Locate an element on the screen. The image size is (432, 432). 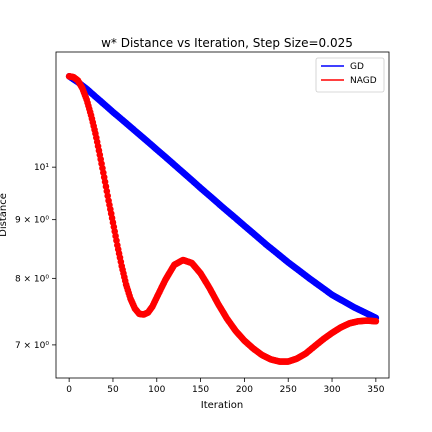
x-tick-label: 250 is located at coordinates (288, 390).